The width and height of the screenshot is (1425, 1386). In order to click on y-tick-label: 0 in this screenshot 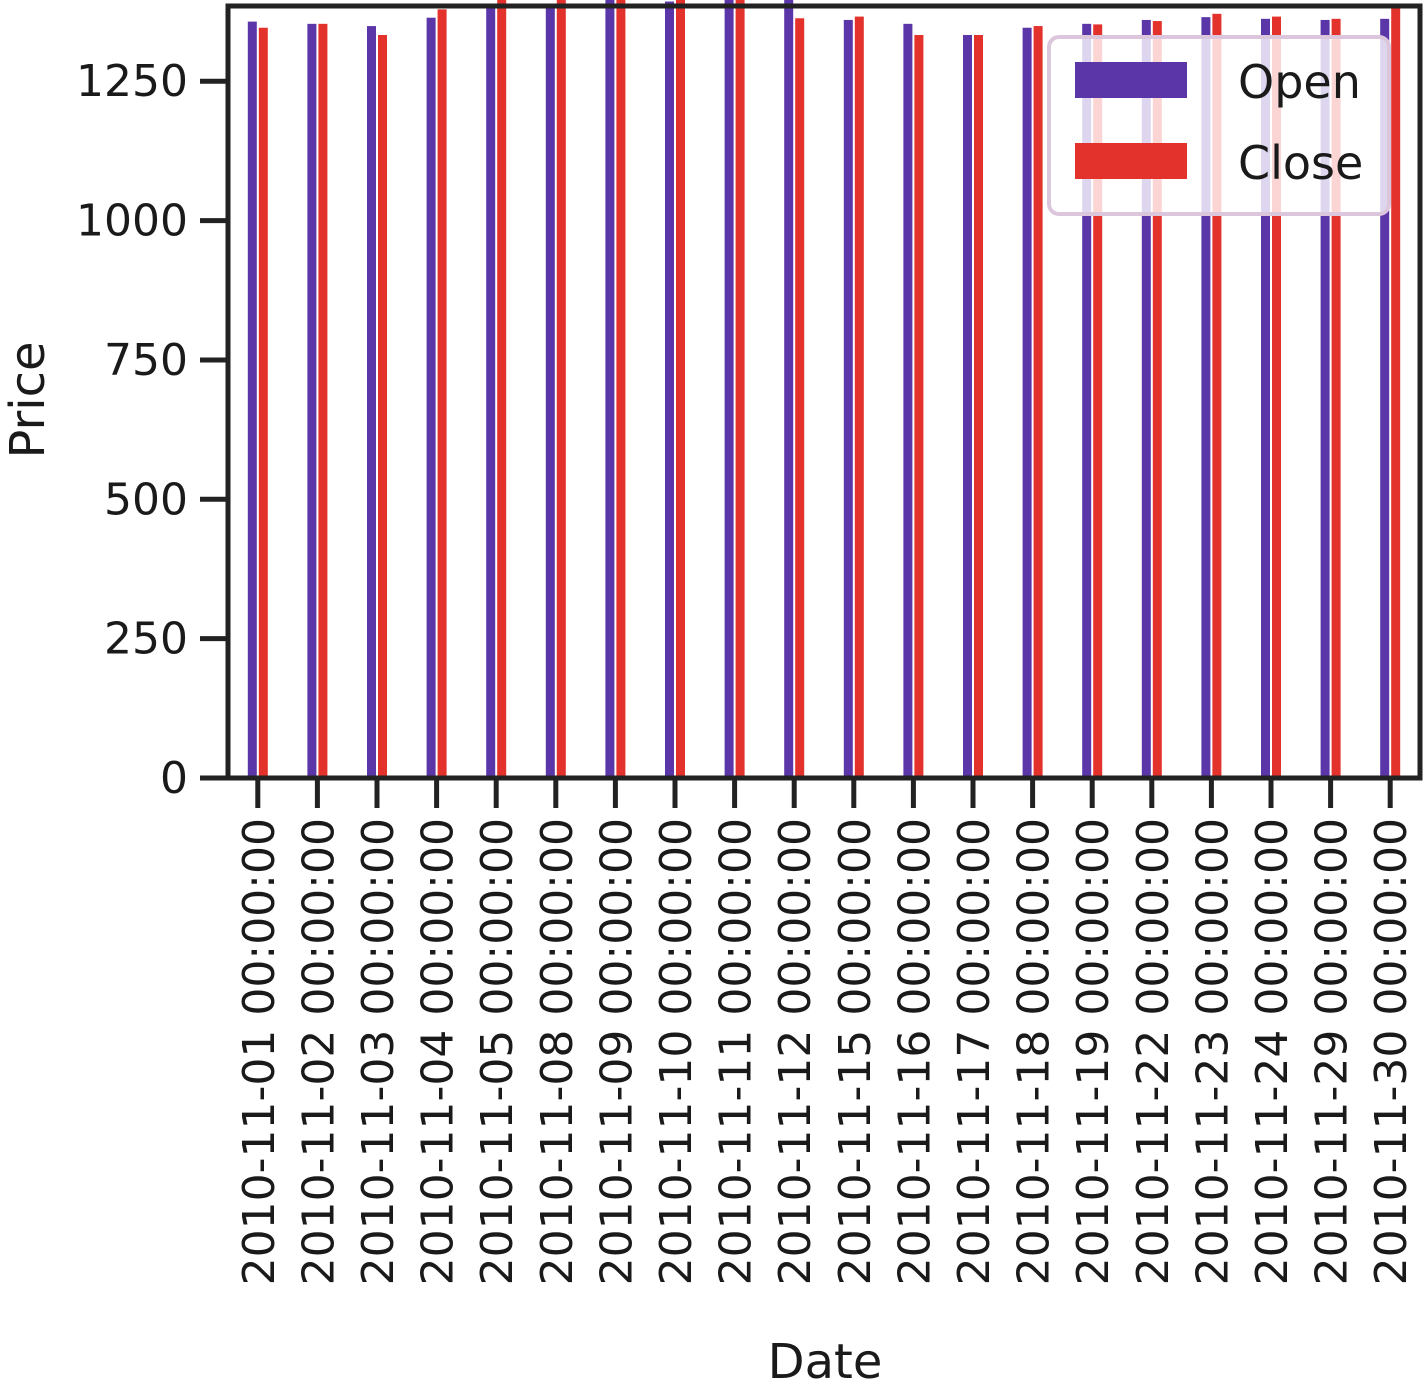, I will do `click(174, 778)`.